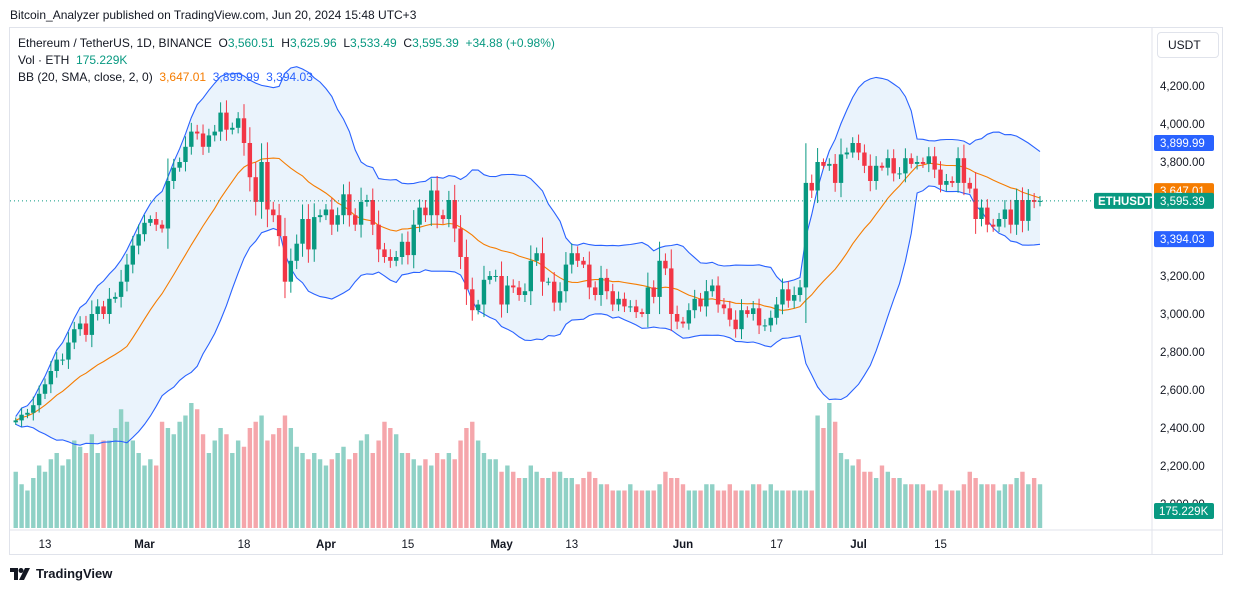 The height and width of the screenshot is (592, 1233). What do you see at coordinates (1182, 87) in the screenshot?
I see `y-tick-label: 4,200.00` at bounding box center [1182, 87].